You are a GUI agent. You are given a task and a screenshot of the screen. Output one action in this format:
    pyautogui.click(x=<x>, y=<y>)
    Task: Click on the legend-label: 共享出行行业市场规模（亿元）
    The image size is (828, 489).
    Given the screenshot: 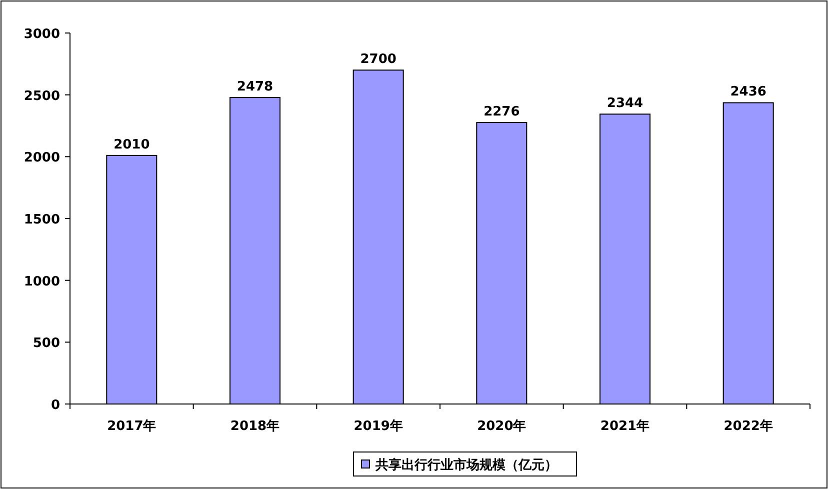 What is the action you would take?
    pyautogui.click(x=466, y=465)
    